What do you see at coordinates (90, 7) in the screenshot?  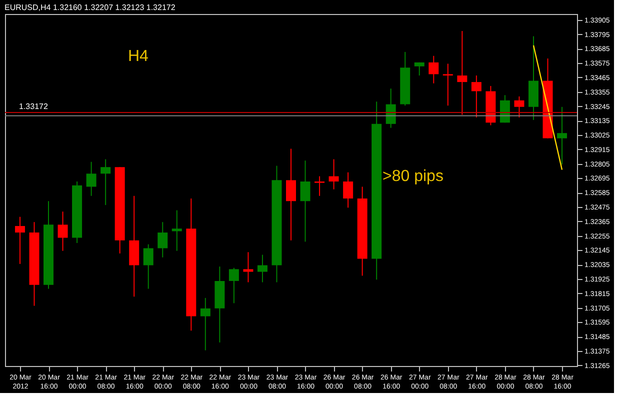 I see `chart-title: EURUSD,H4 1.32160 1.32207 1.32123 1.32172` at bounding box center [90, 7].